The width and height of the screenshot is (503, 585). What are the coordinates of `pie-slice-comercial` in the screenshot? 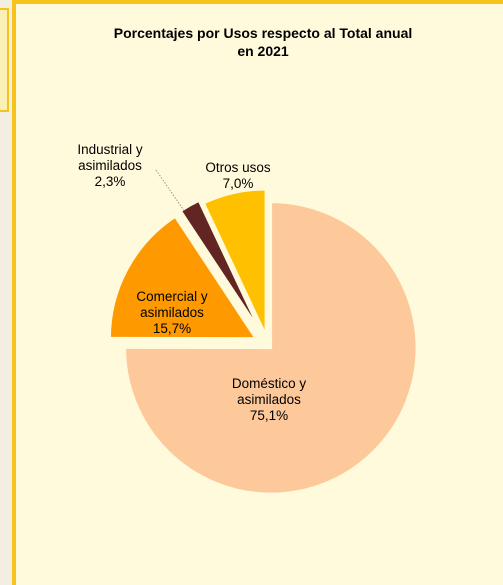 It's located at (183, 277).